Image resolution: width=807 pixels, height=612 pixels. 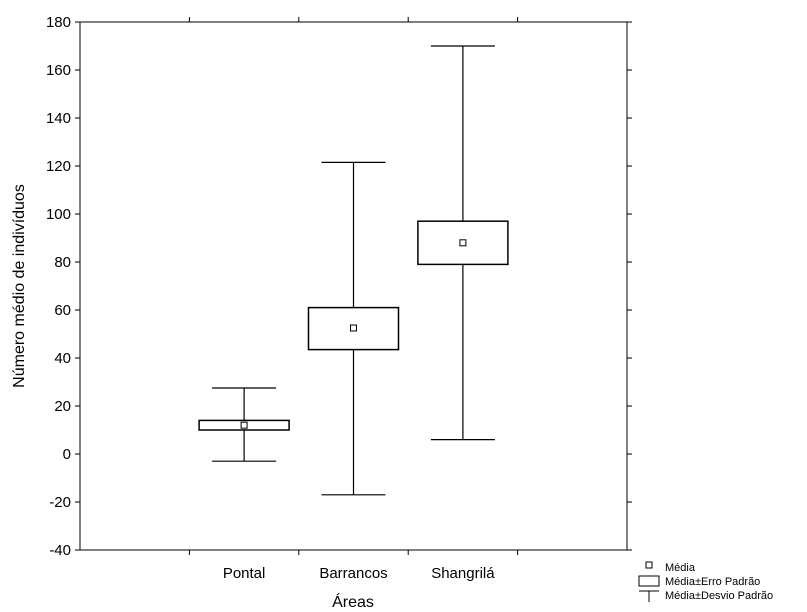 What do you see at coordinates (649, 581) in the screenshot?
I see `legend-se-marker` at bounding box center [649, 581].